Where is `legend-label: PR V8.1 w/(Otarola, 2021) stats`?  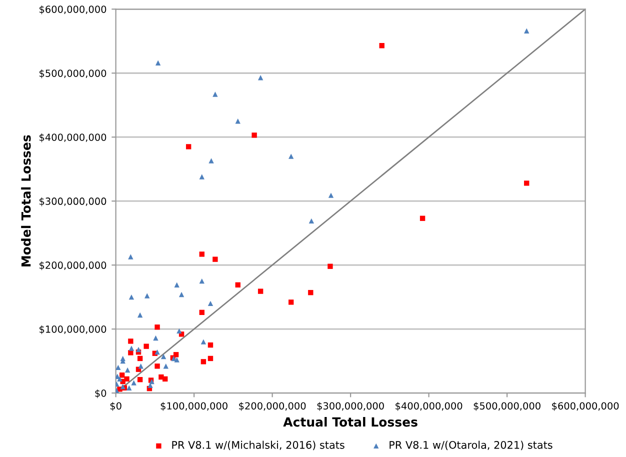 legend-label: PR V8.1 w/(Otarola, 2021) stats is located at coordinates (471, 445).